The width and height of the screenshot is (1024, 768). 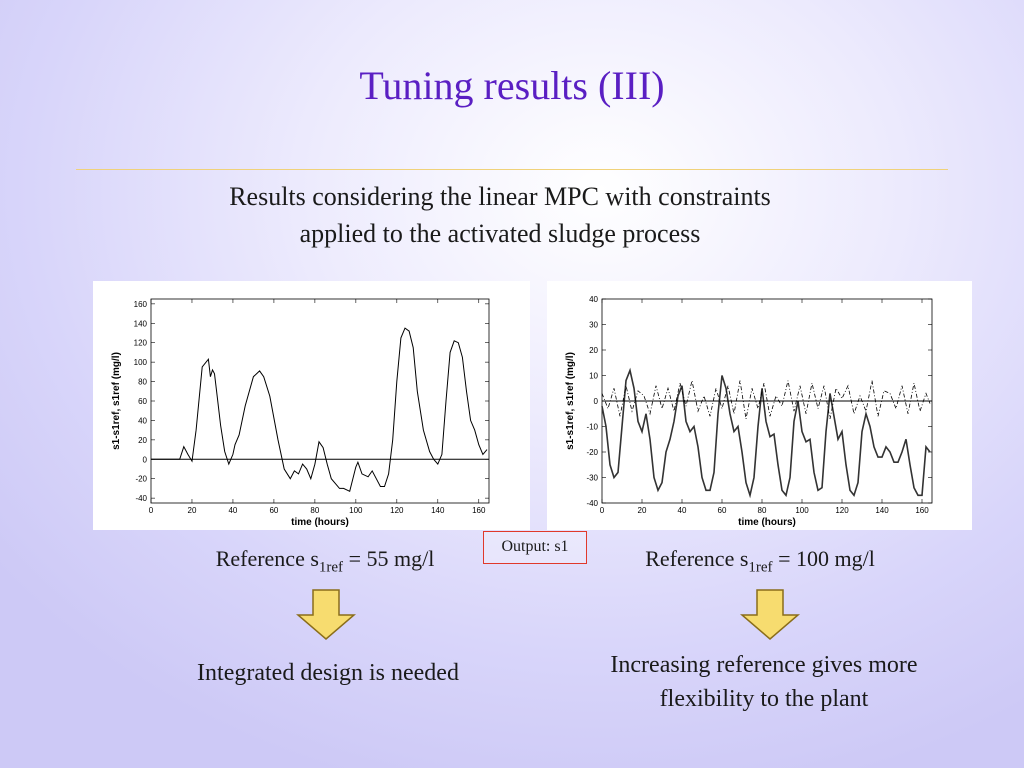 What do you see at coordinates (141, 304) in the screenshot?
I see `chart0-y-tick-label: 160` at bounding box center [141, 304].